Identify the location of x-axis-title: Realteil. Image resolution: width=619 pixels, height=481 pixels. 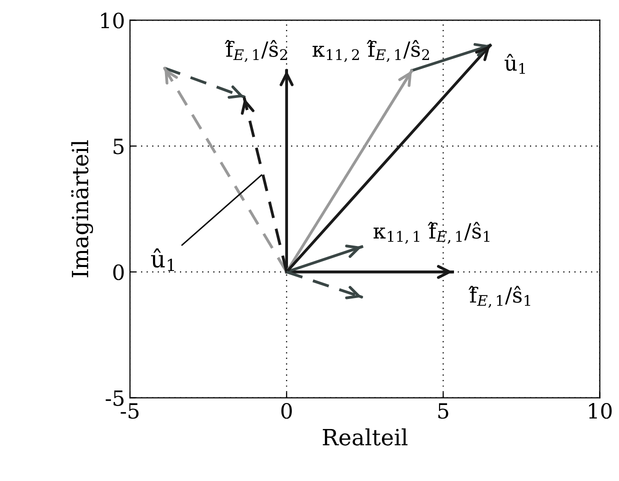
(365, 437).